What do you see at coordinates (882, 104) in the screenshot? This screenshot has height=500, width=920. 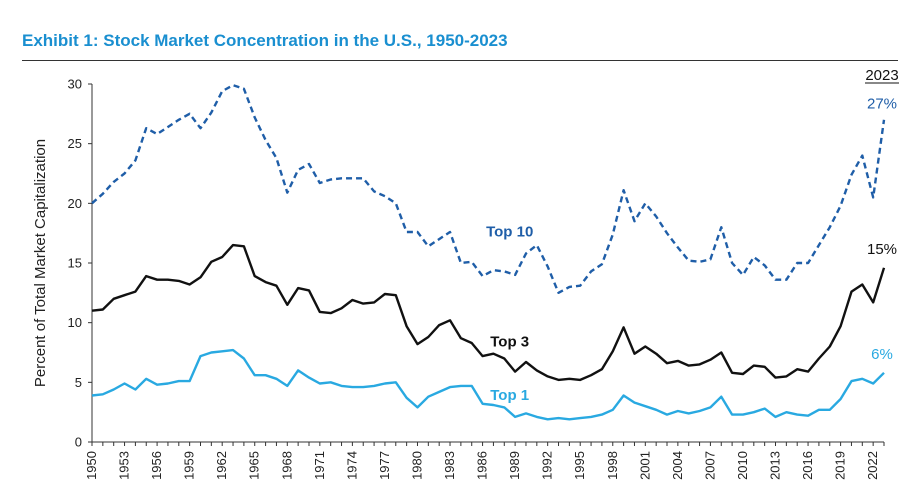 I see `end-value-label-top-10: 27%` at bounding box center [882, 104].